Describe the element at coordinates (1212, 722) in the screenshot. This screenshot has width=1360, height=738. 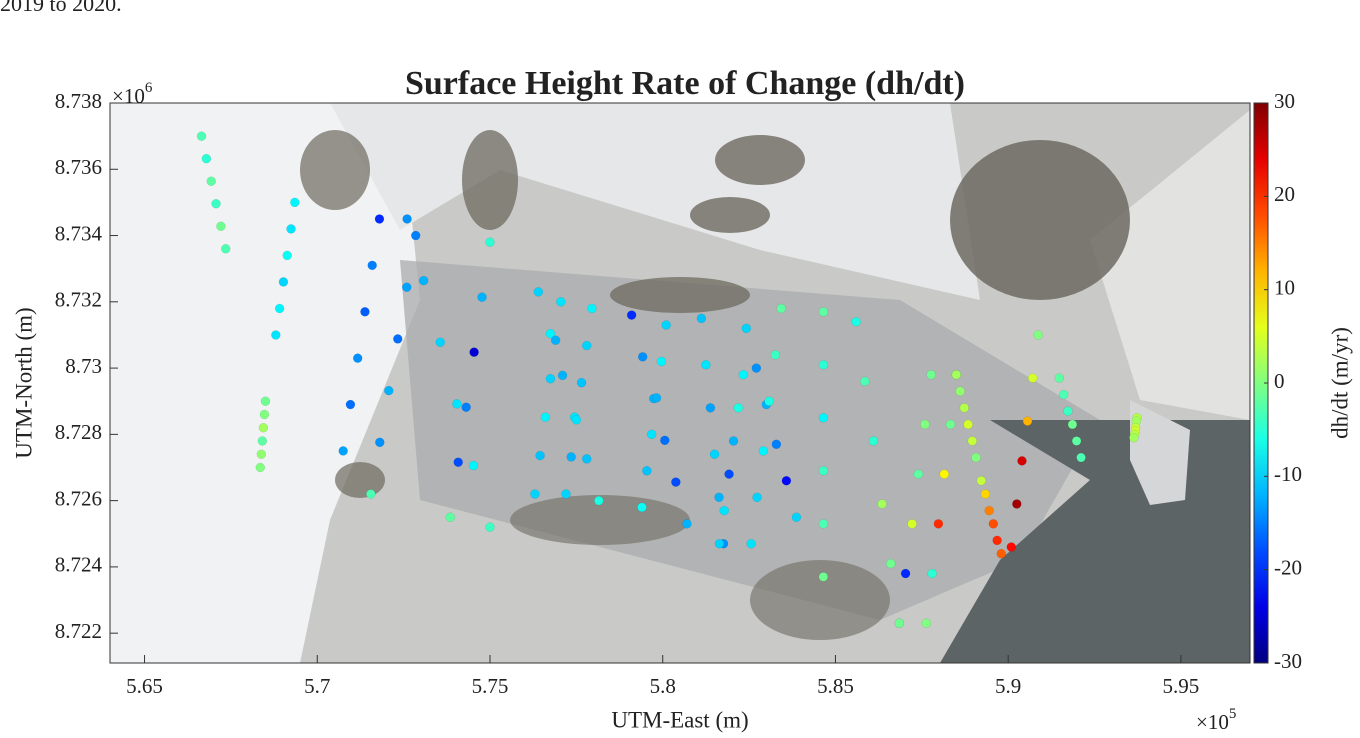
I see `x-exponent-base: ×10` at that location.